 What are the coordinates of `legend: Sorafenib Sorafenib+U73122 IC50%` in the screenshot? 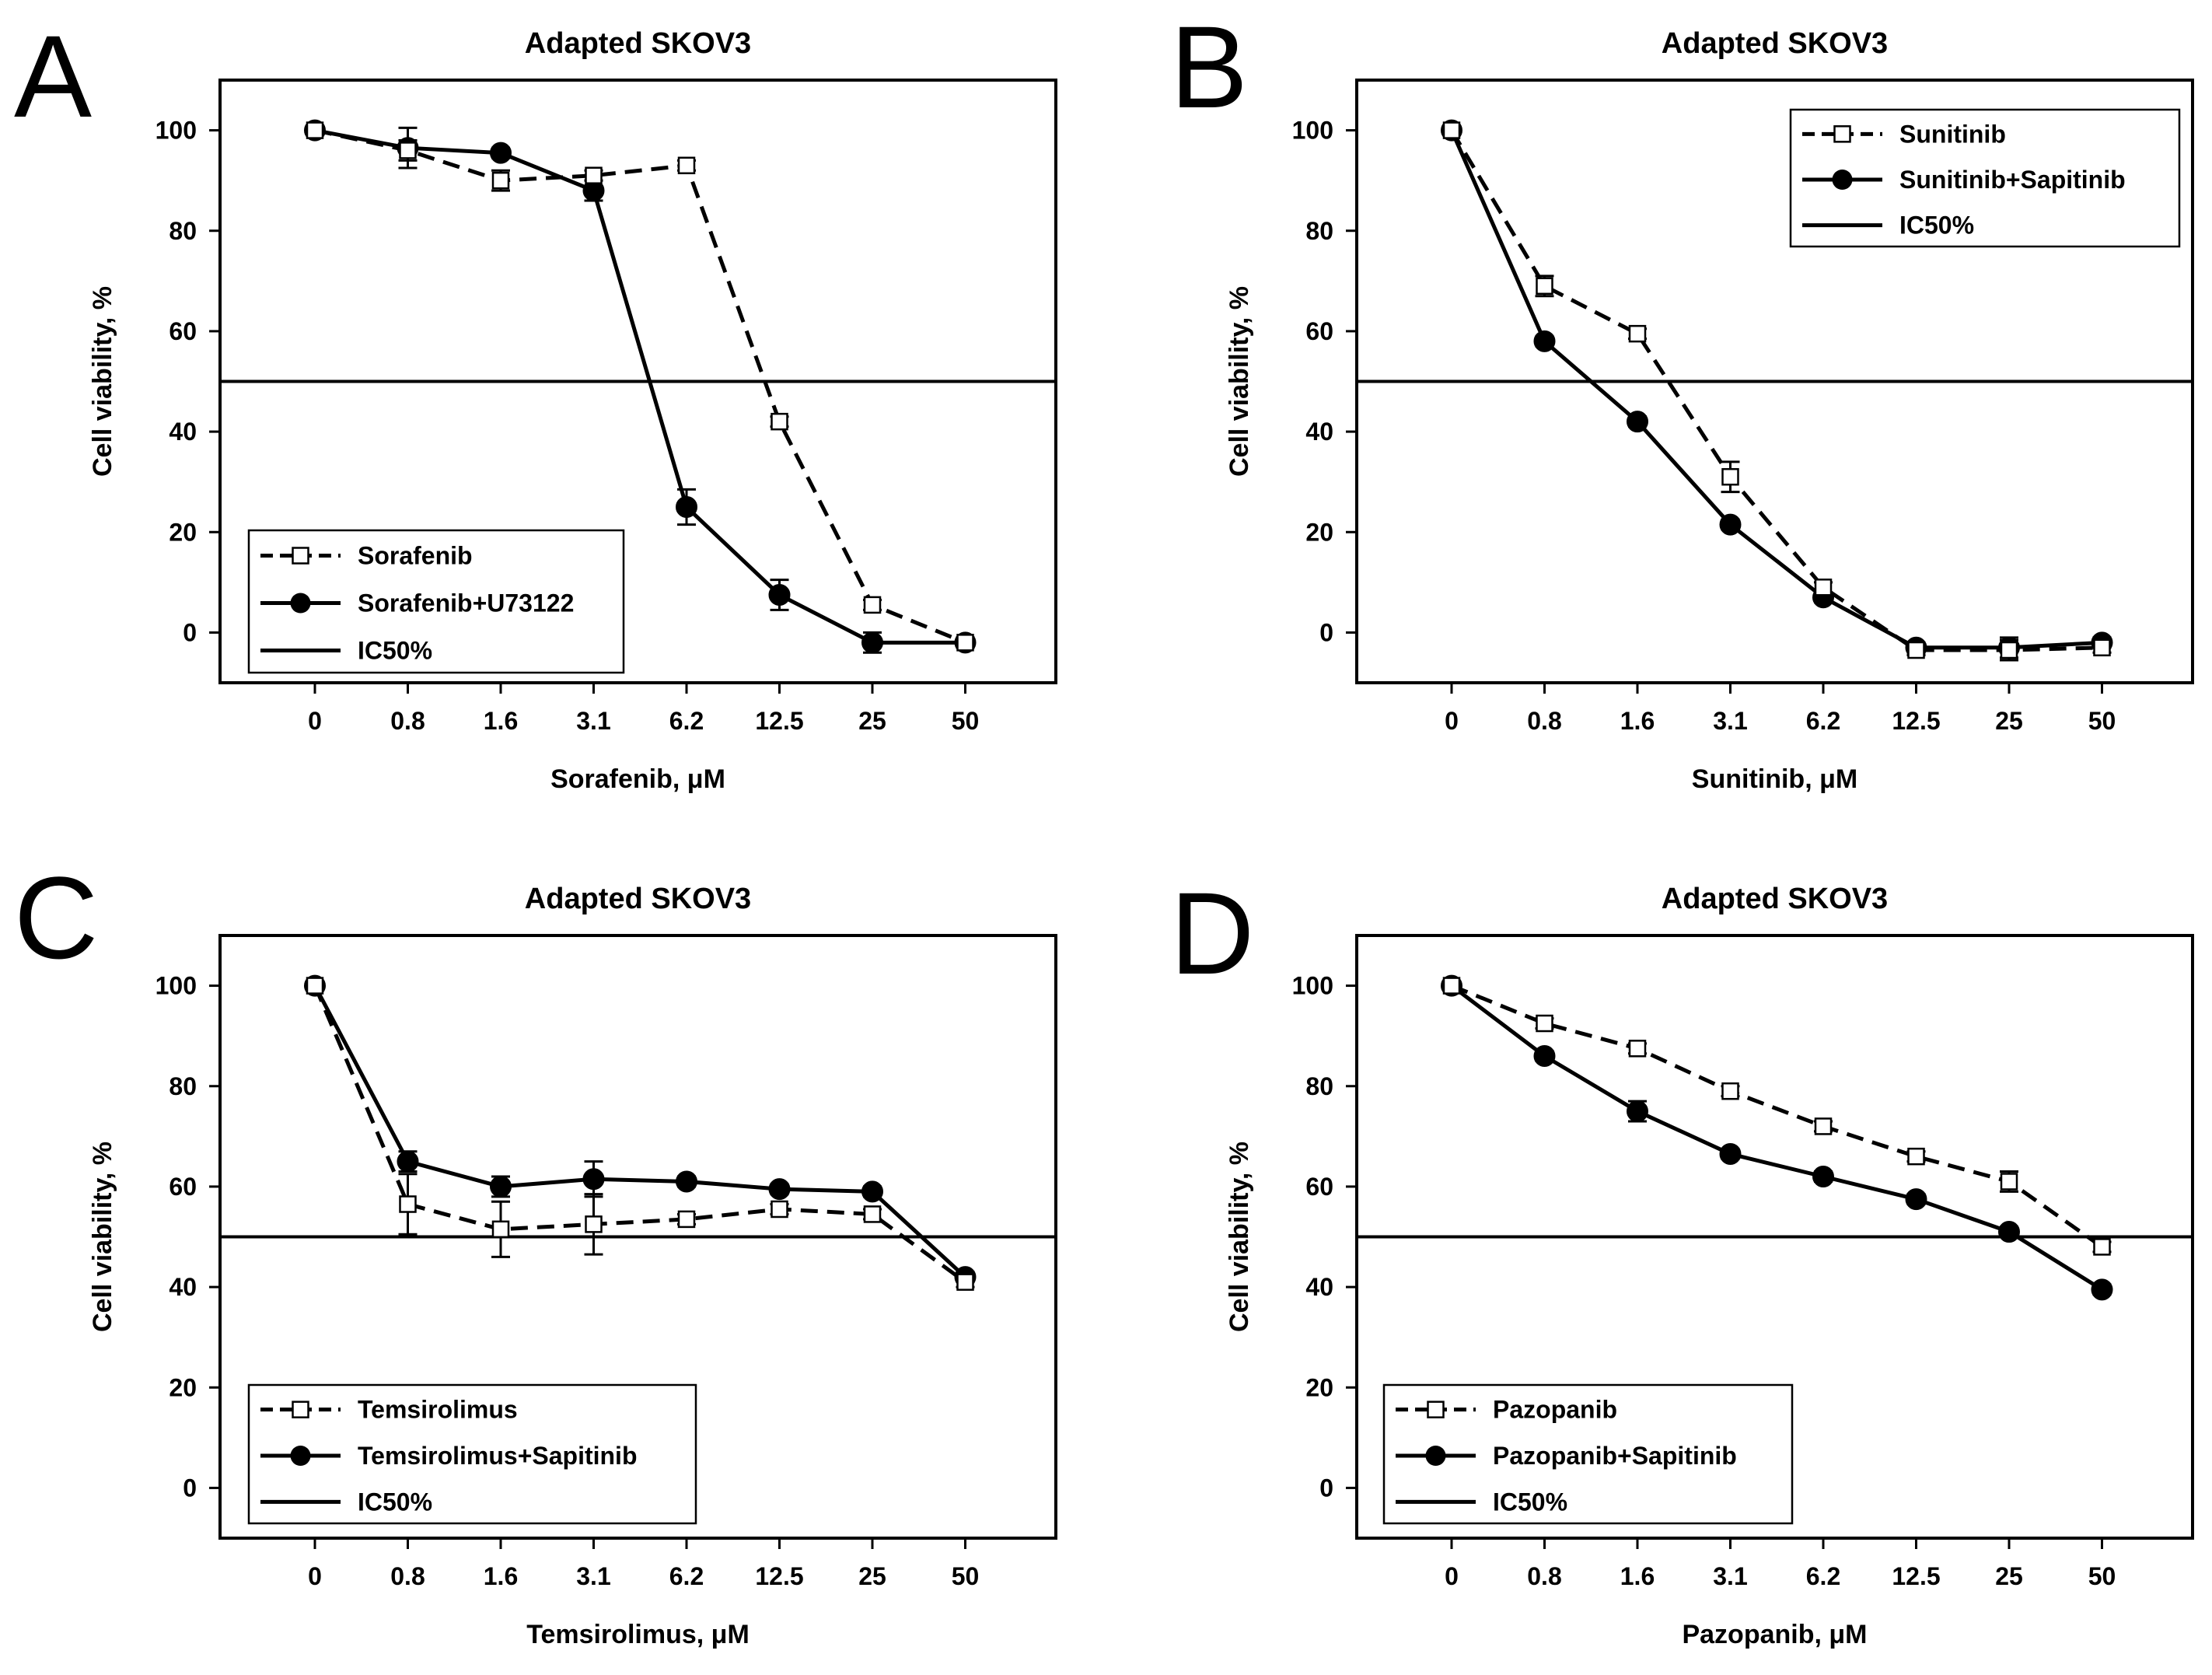 It's located at (436, 601).